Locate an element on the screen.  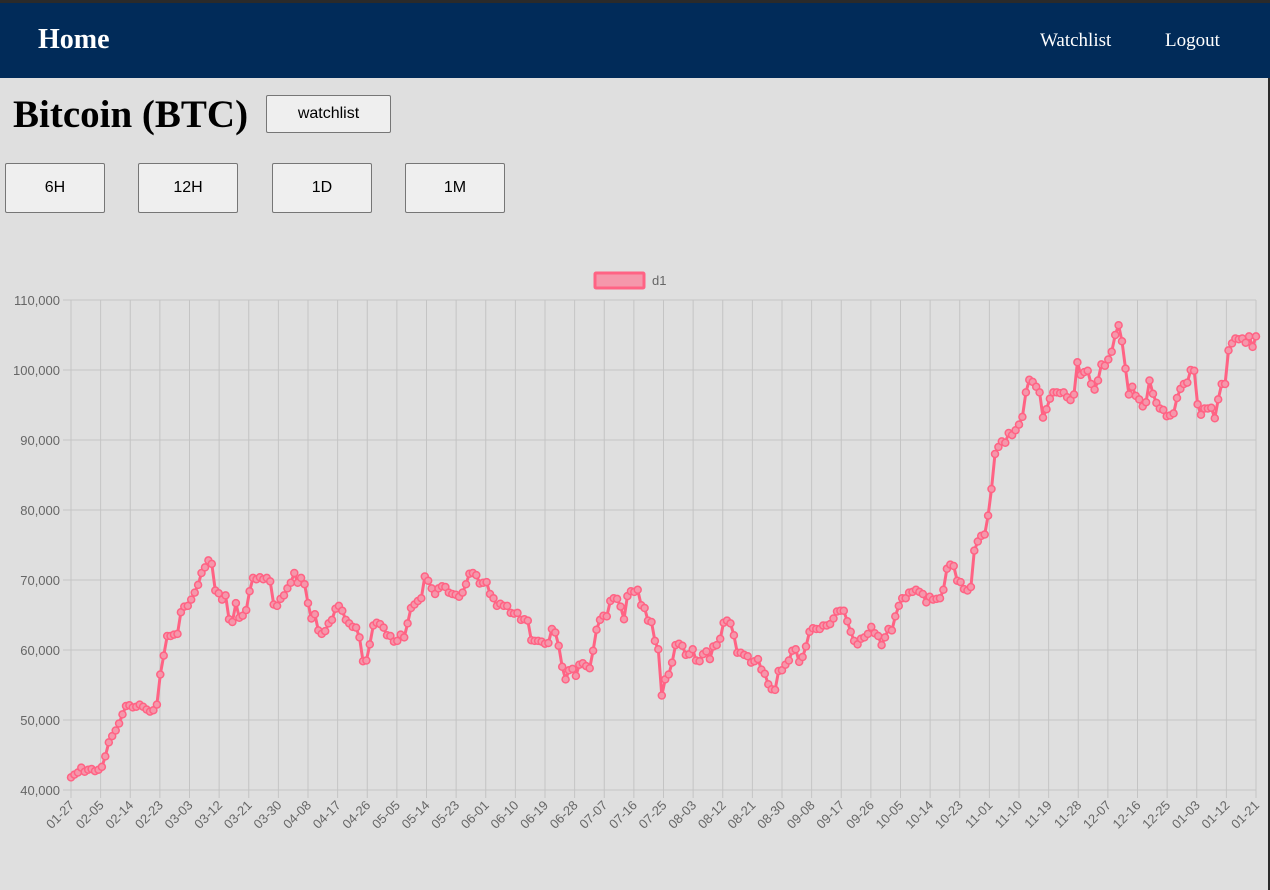
watchlist-link: Watchlist is located at coordinates (1076, 40).